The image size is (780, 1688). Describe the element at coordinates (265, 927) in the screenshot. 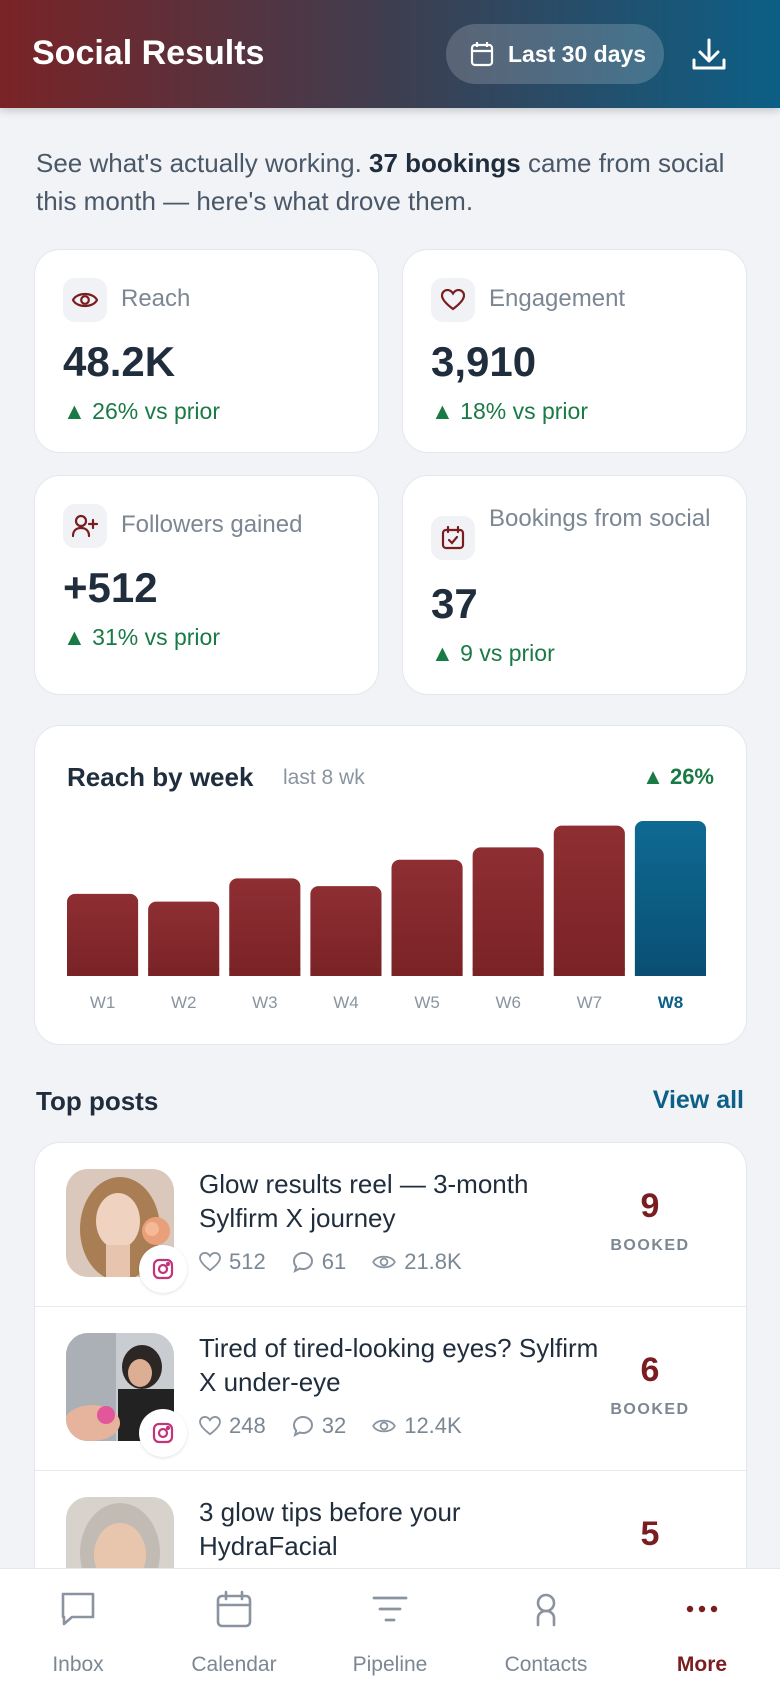

I see `bar-w3` at that location.